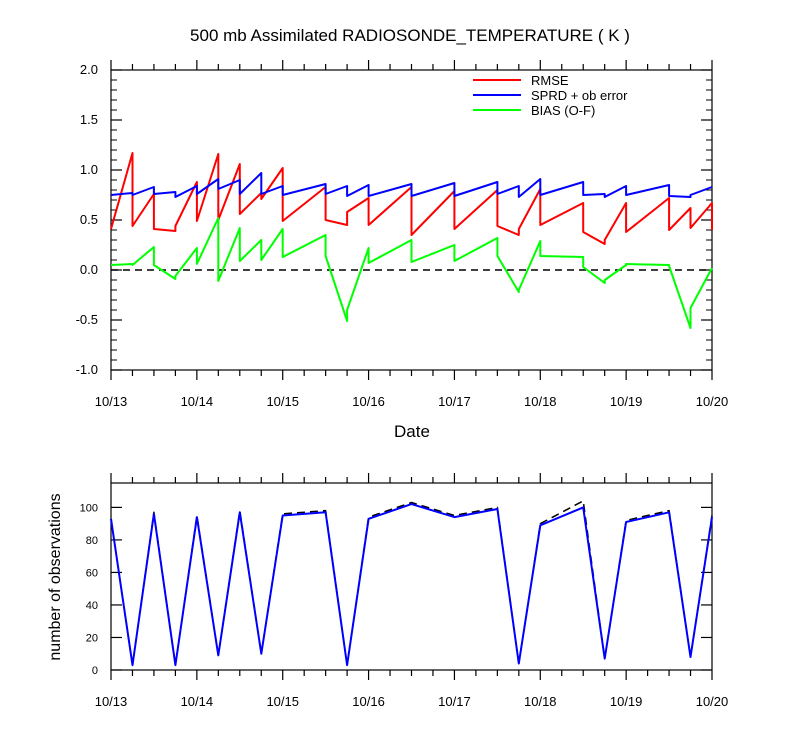 This screenshot has height=750, width=800. I want to click on y-tick-label: 0.5, so click(89, 219).